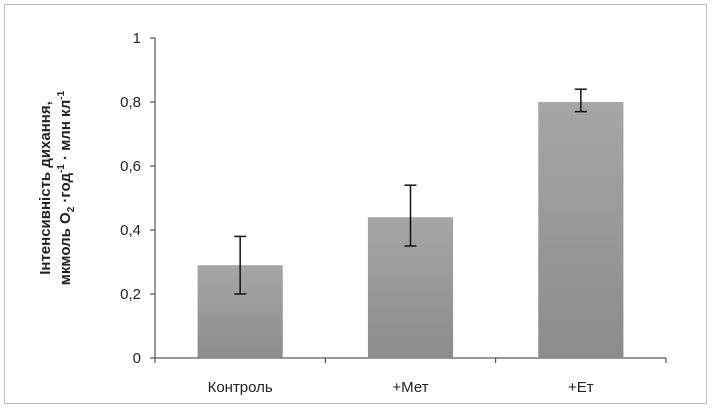  What do you see at coordinates (61, 94) in the screenshot?
I see `y-axis-title-sup2: -1` at bounding box center [61, 94].